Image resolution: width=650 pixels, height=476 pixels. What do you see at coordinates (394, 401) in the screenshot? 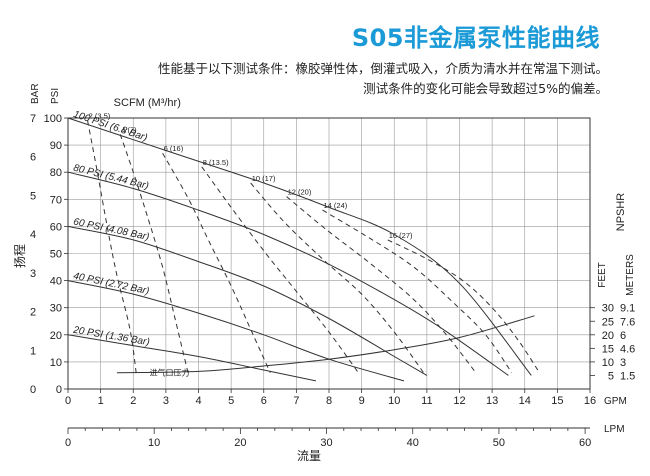
I see `x-tick-label-gpm: 10` at bounding box center [394, 401].